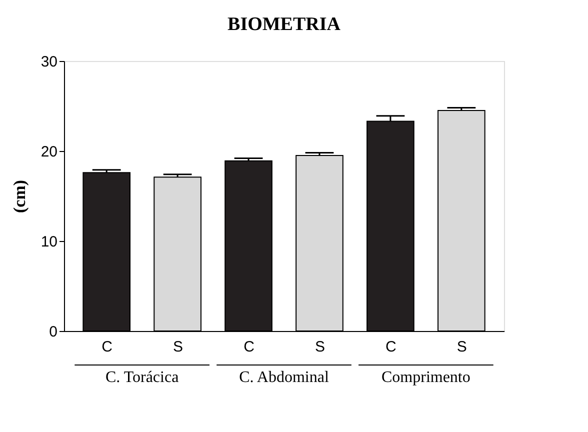 This screenshot has height=432, width=588. What do you see at coordinates (49, 242) in the screenshot?
I see `y-tick-label: 10` at bounding box center [49, 242].